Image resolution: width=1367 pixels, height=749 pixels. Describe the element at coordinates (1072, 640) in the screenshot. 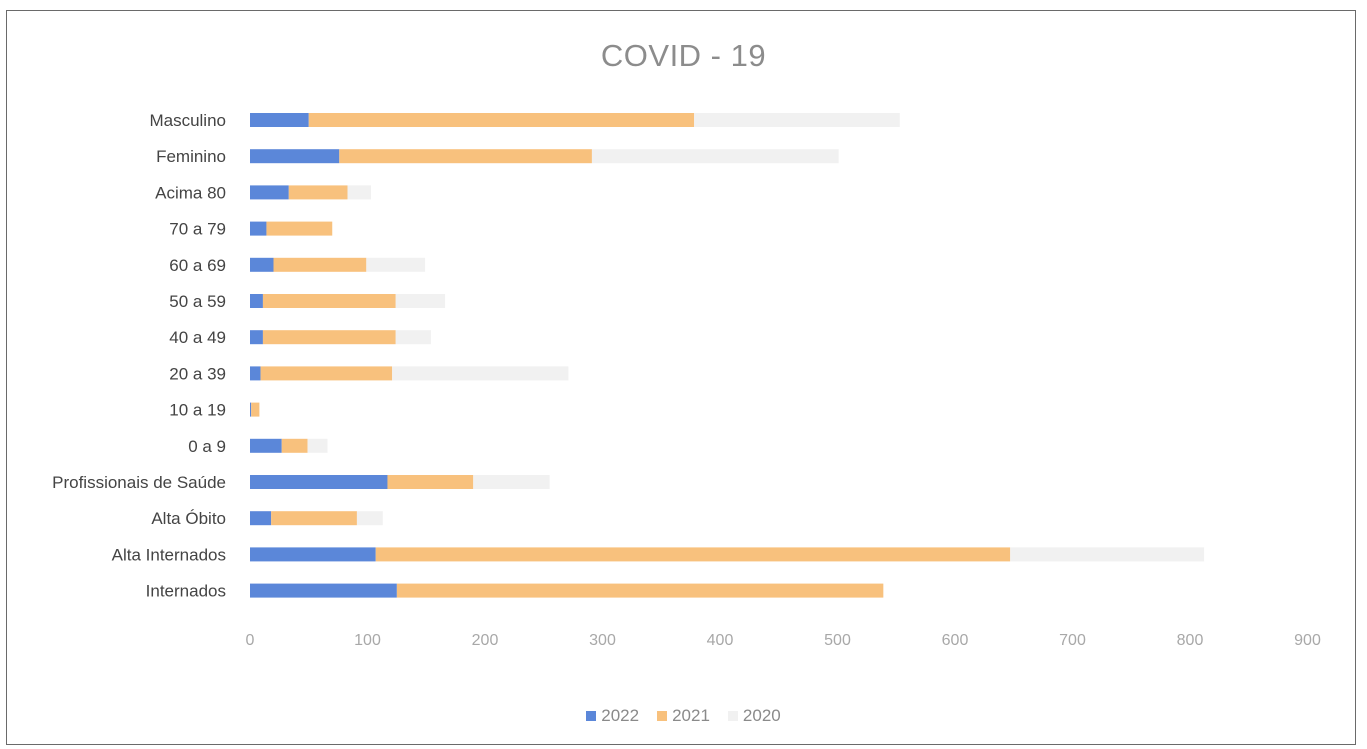

I see `x-tick-label: 700` at that location.